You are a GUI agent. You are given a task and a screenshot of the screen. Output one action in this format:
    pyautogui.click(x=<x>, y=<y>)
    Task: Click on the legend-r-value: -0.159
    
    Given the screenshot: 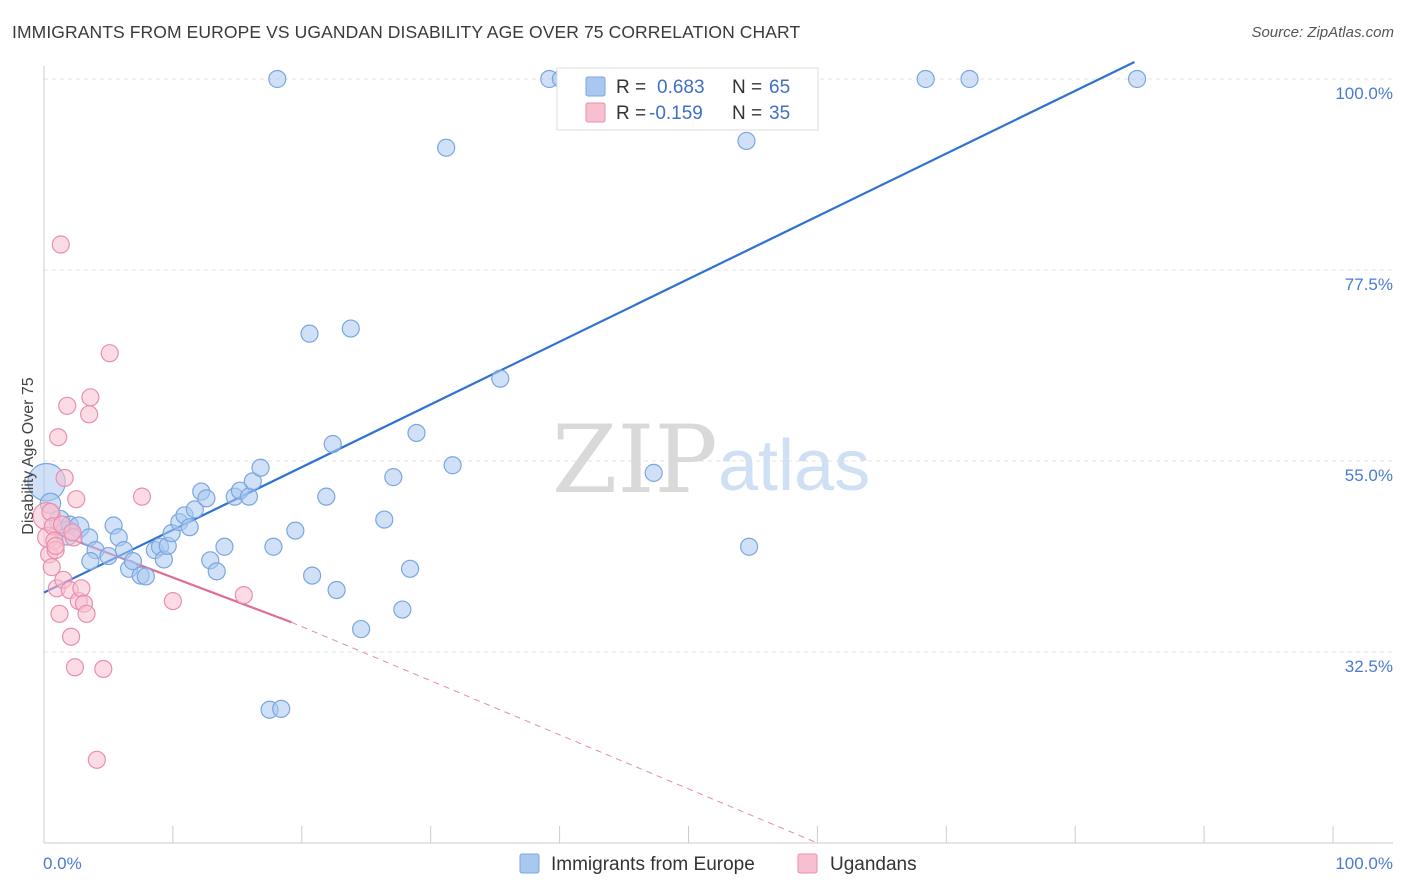 What is the action you would take?
    pyautogui.click(x=676, y=113)
    